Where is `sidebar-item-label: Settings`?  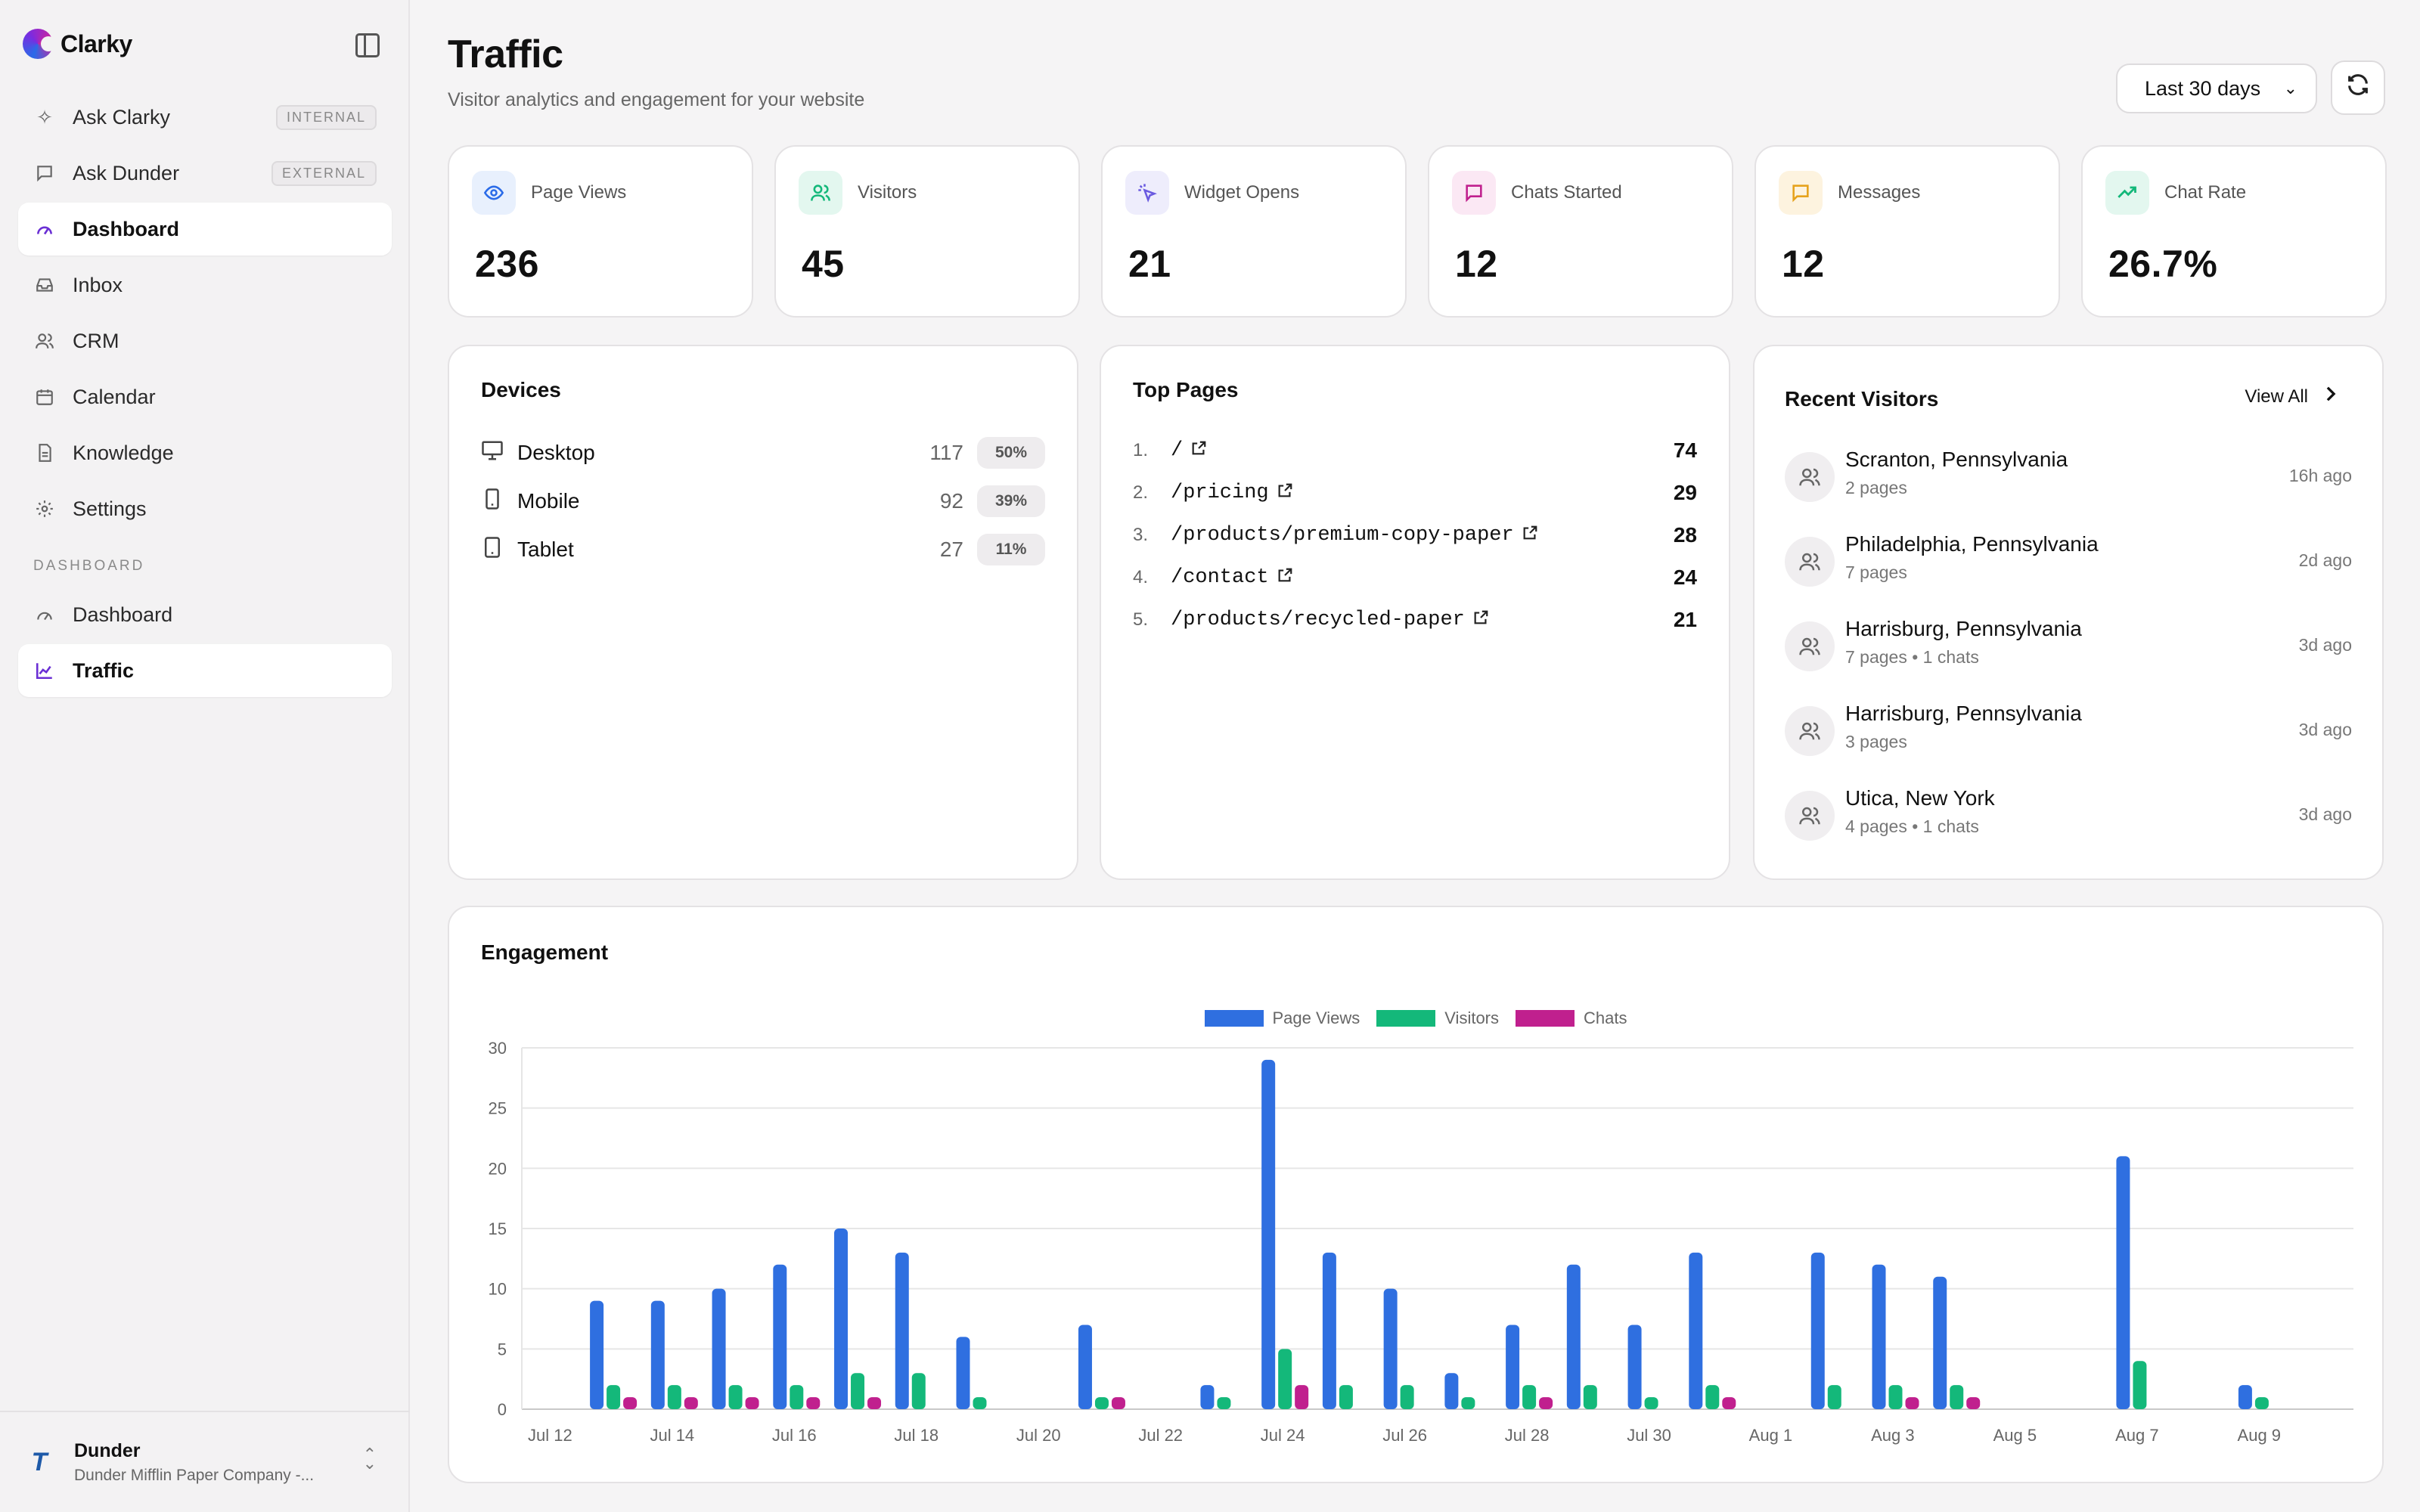
sidebar-item-label: Settings is located at coordinates (110, 508).